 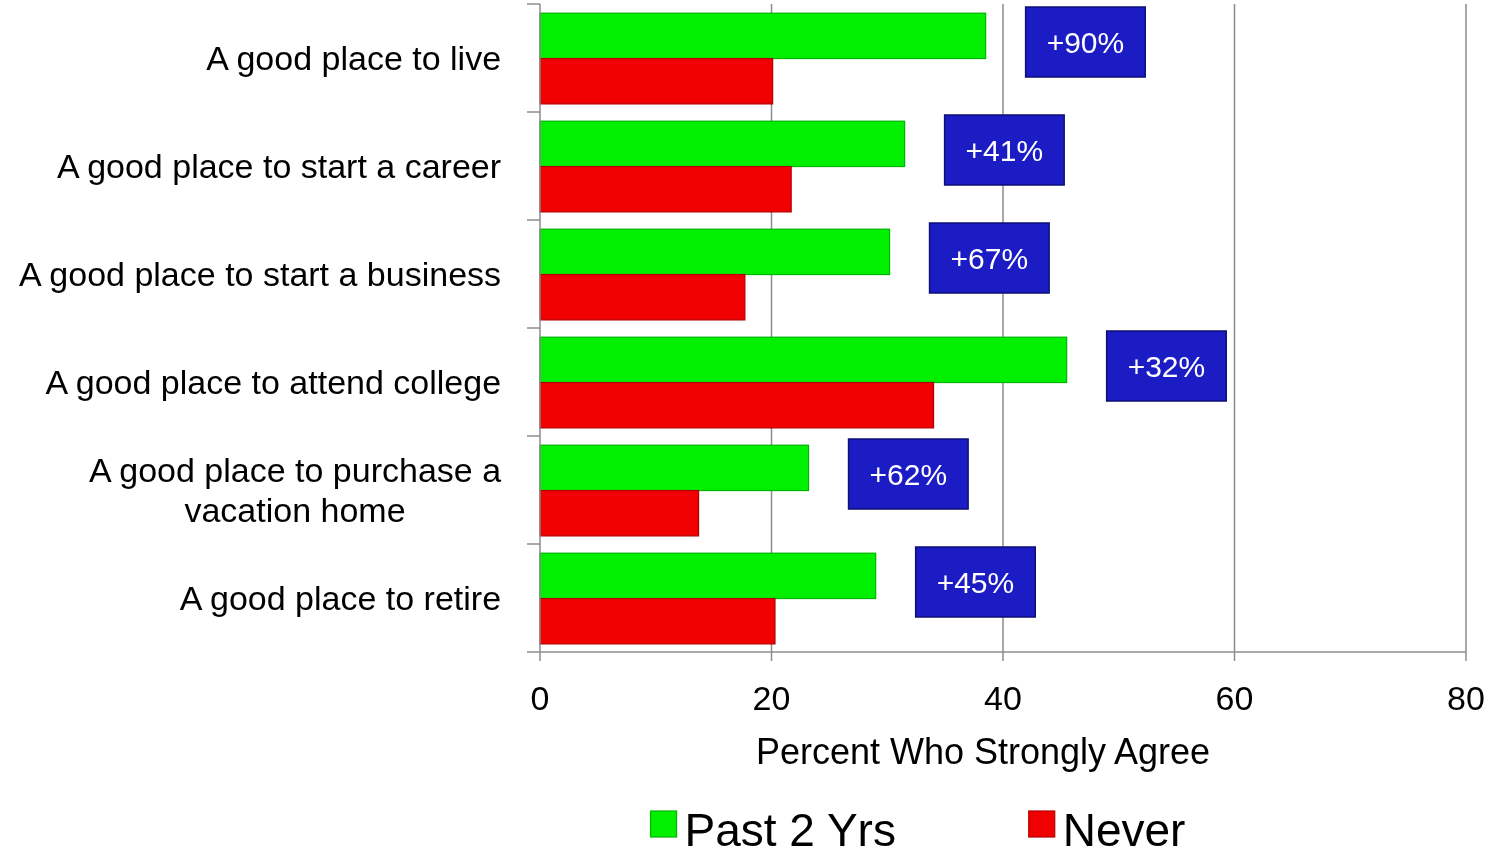 What do you see at coordinates (1003, 698) in the screenshot?
I see `x-tick-label: 40` at bounding box center [1003, 698].